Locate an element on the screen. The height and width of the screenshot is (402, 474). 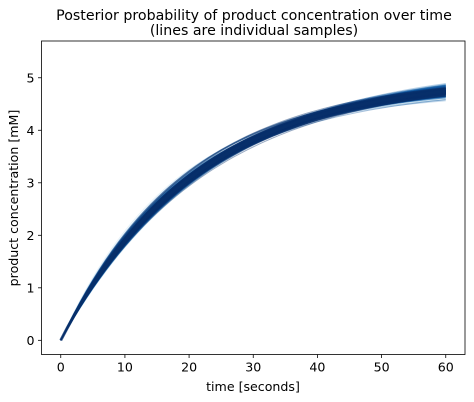
y-axis-label: product concentration [mM] is located at coordinates (13, 198).